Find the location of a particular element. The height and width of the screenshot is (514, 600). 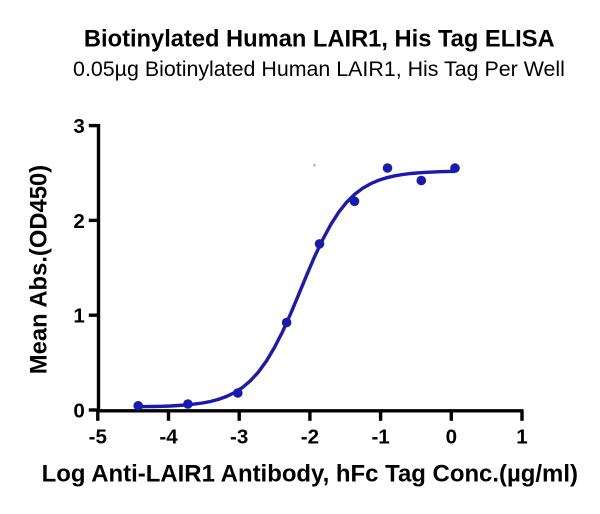

svg-text: 3 is located at coordinates (78, 126).